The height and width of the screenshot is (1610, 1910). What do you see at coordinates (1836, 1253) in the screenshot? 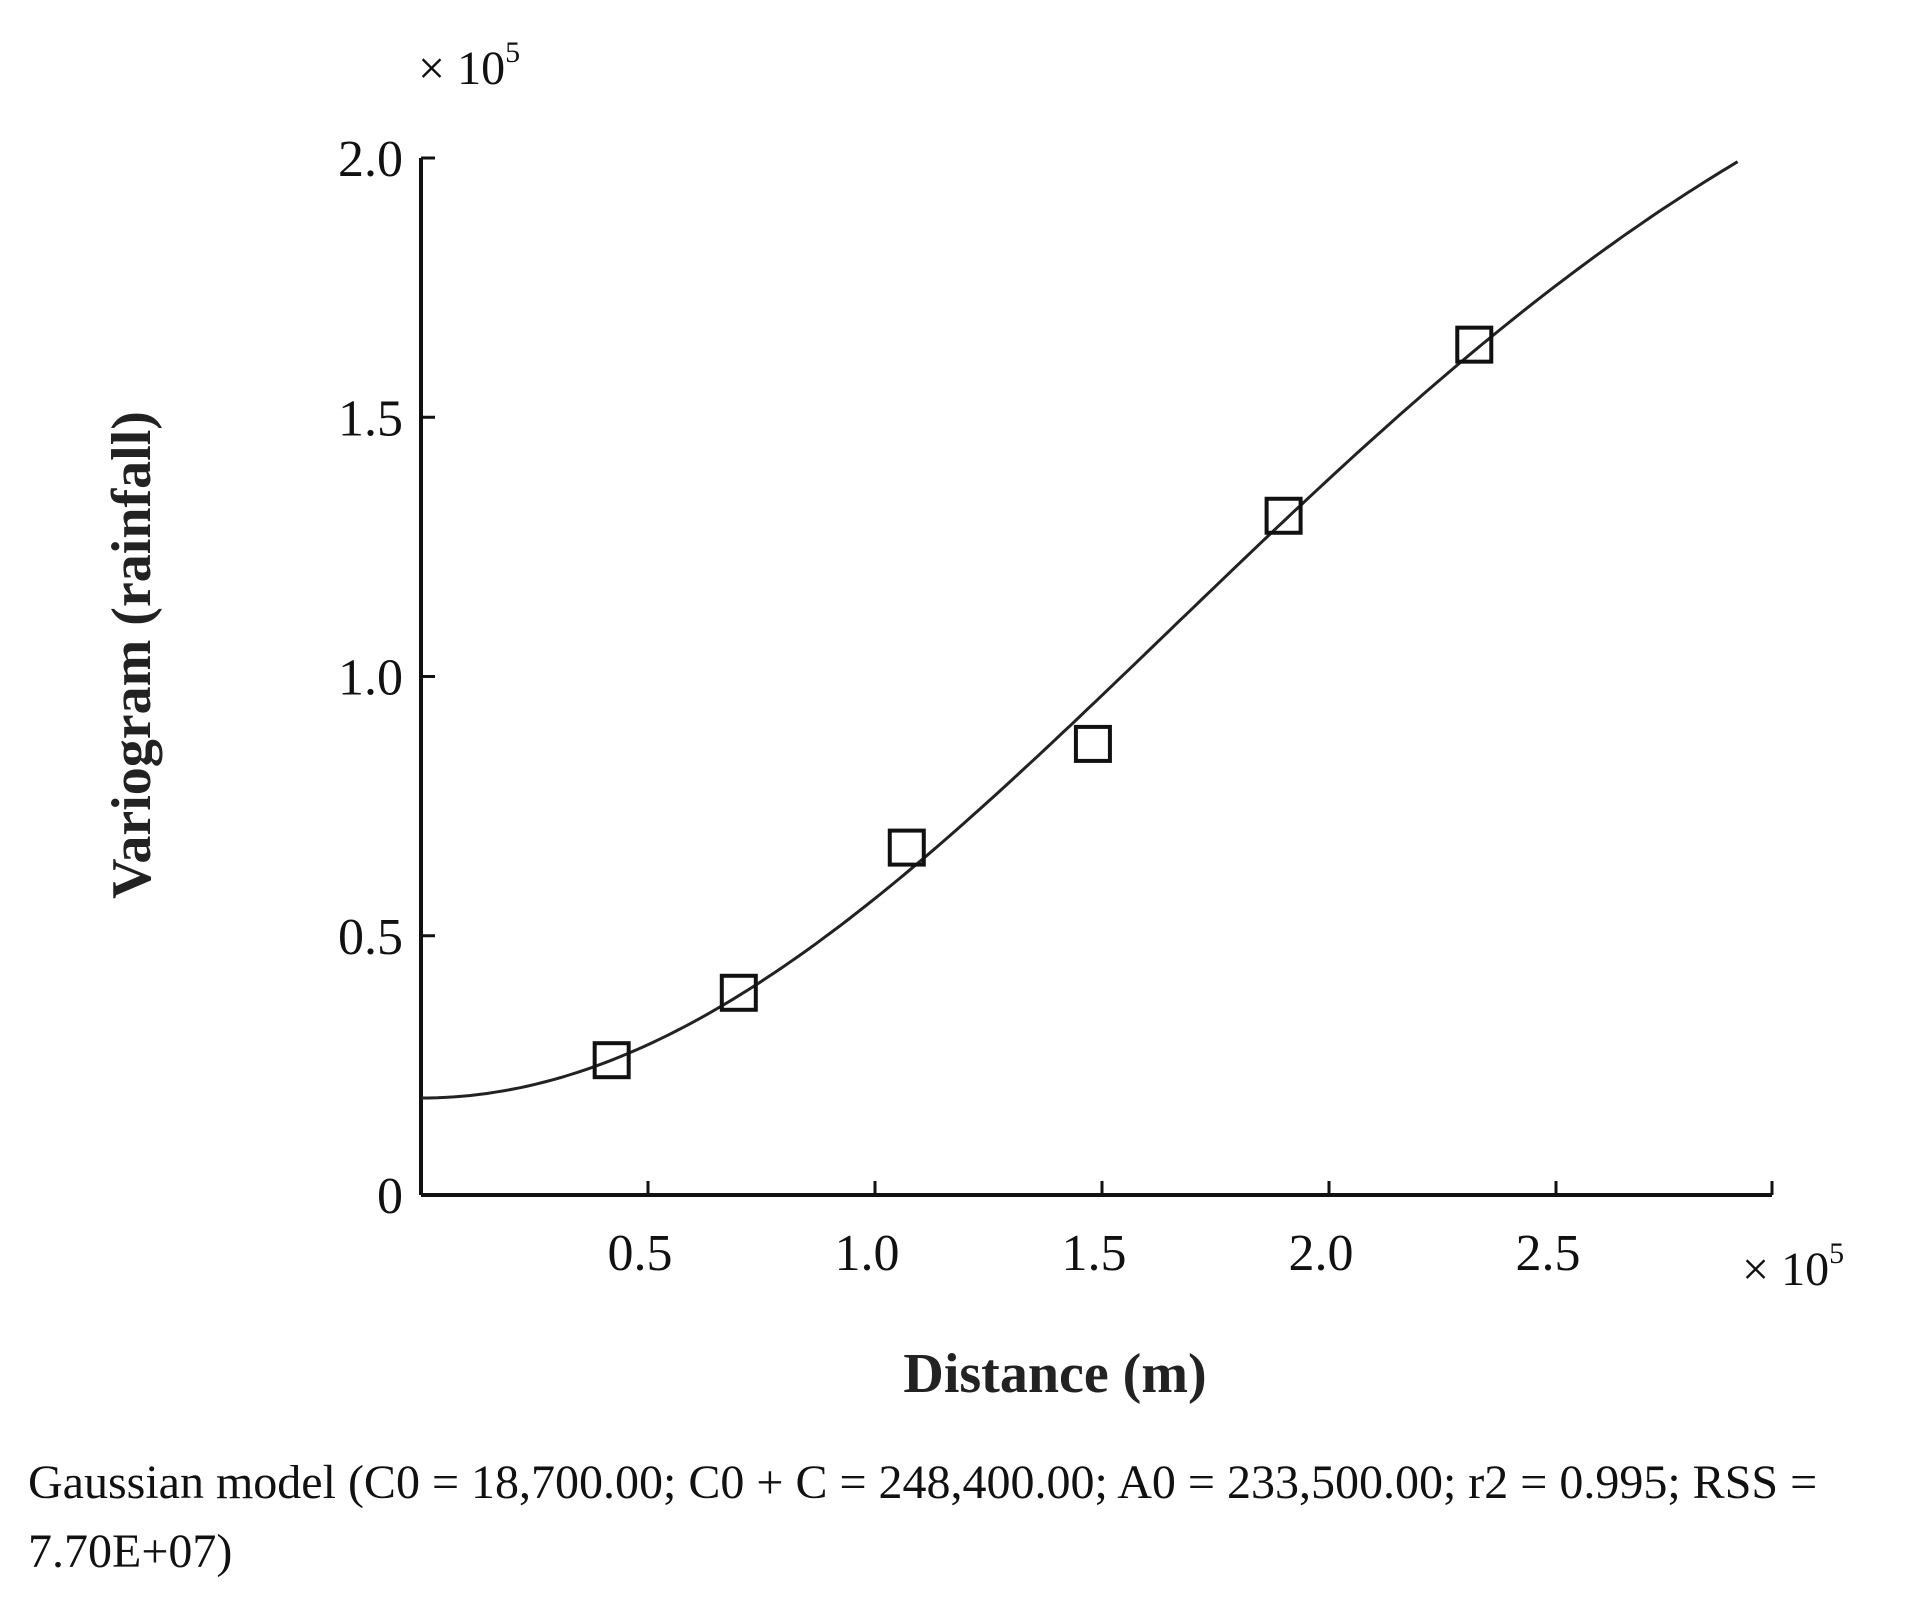
I see `x-multiplier-exponent: 5` at bounding box center [1836, 1253].